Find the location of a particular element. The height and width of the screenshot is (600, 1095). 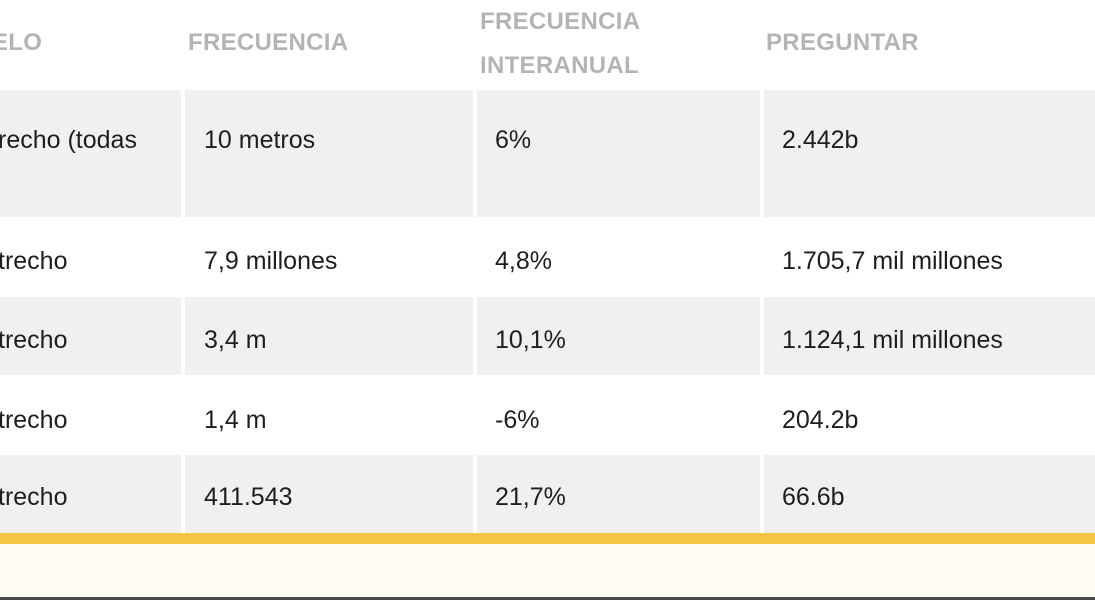

cell-text: recho (todas is located at coordinates (68, 140).